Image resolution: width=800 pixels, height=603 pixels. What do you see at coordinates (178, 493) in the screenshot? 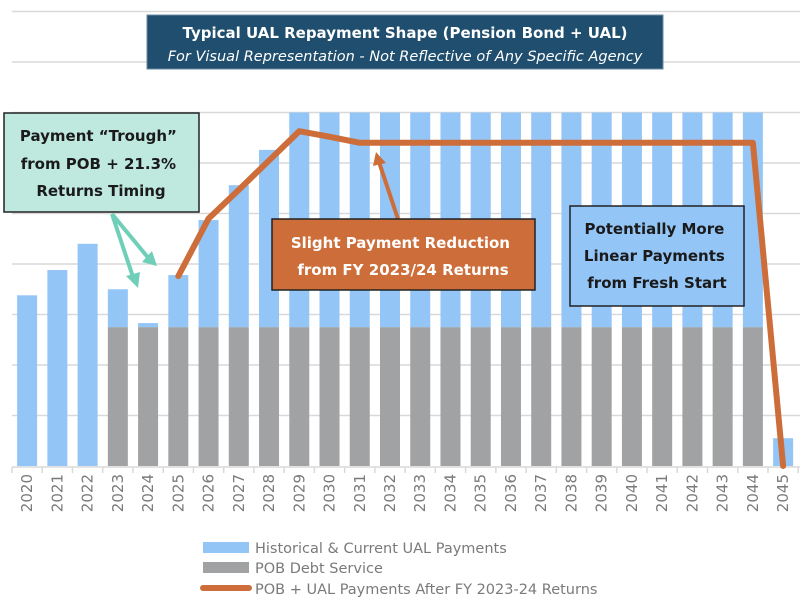
I see `x-tick-label: 2025` at bounding box center [178, 493].